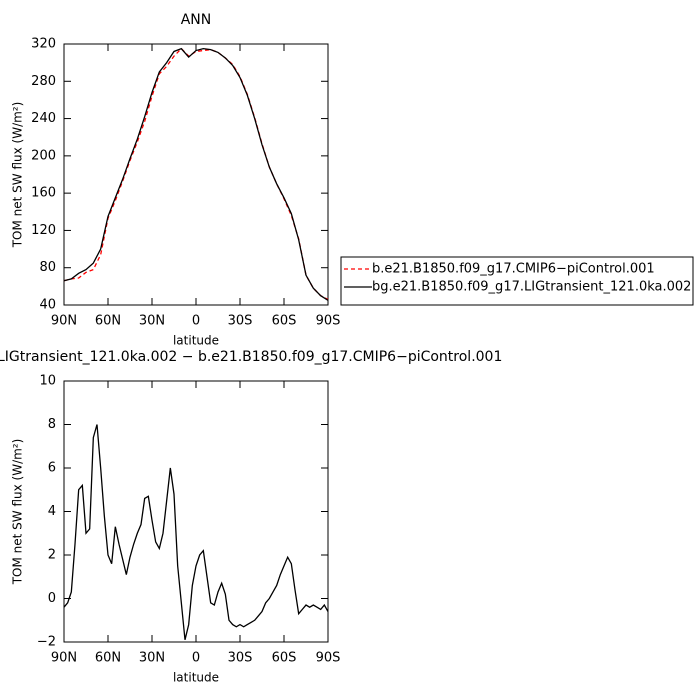 The height and width of the screenshot is (700, 700). What do you see at coordinates (47, 381) in the screenshot?
I see `y-tick-label: 10` at bounding box center [47, 381].